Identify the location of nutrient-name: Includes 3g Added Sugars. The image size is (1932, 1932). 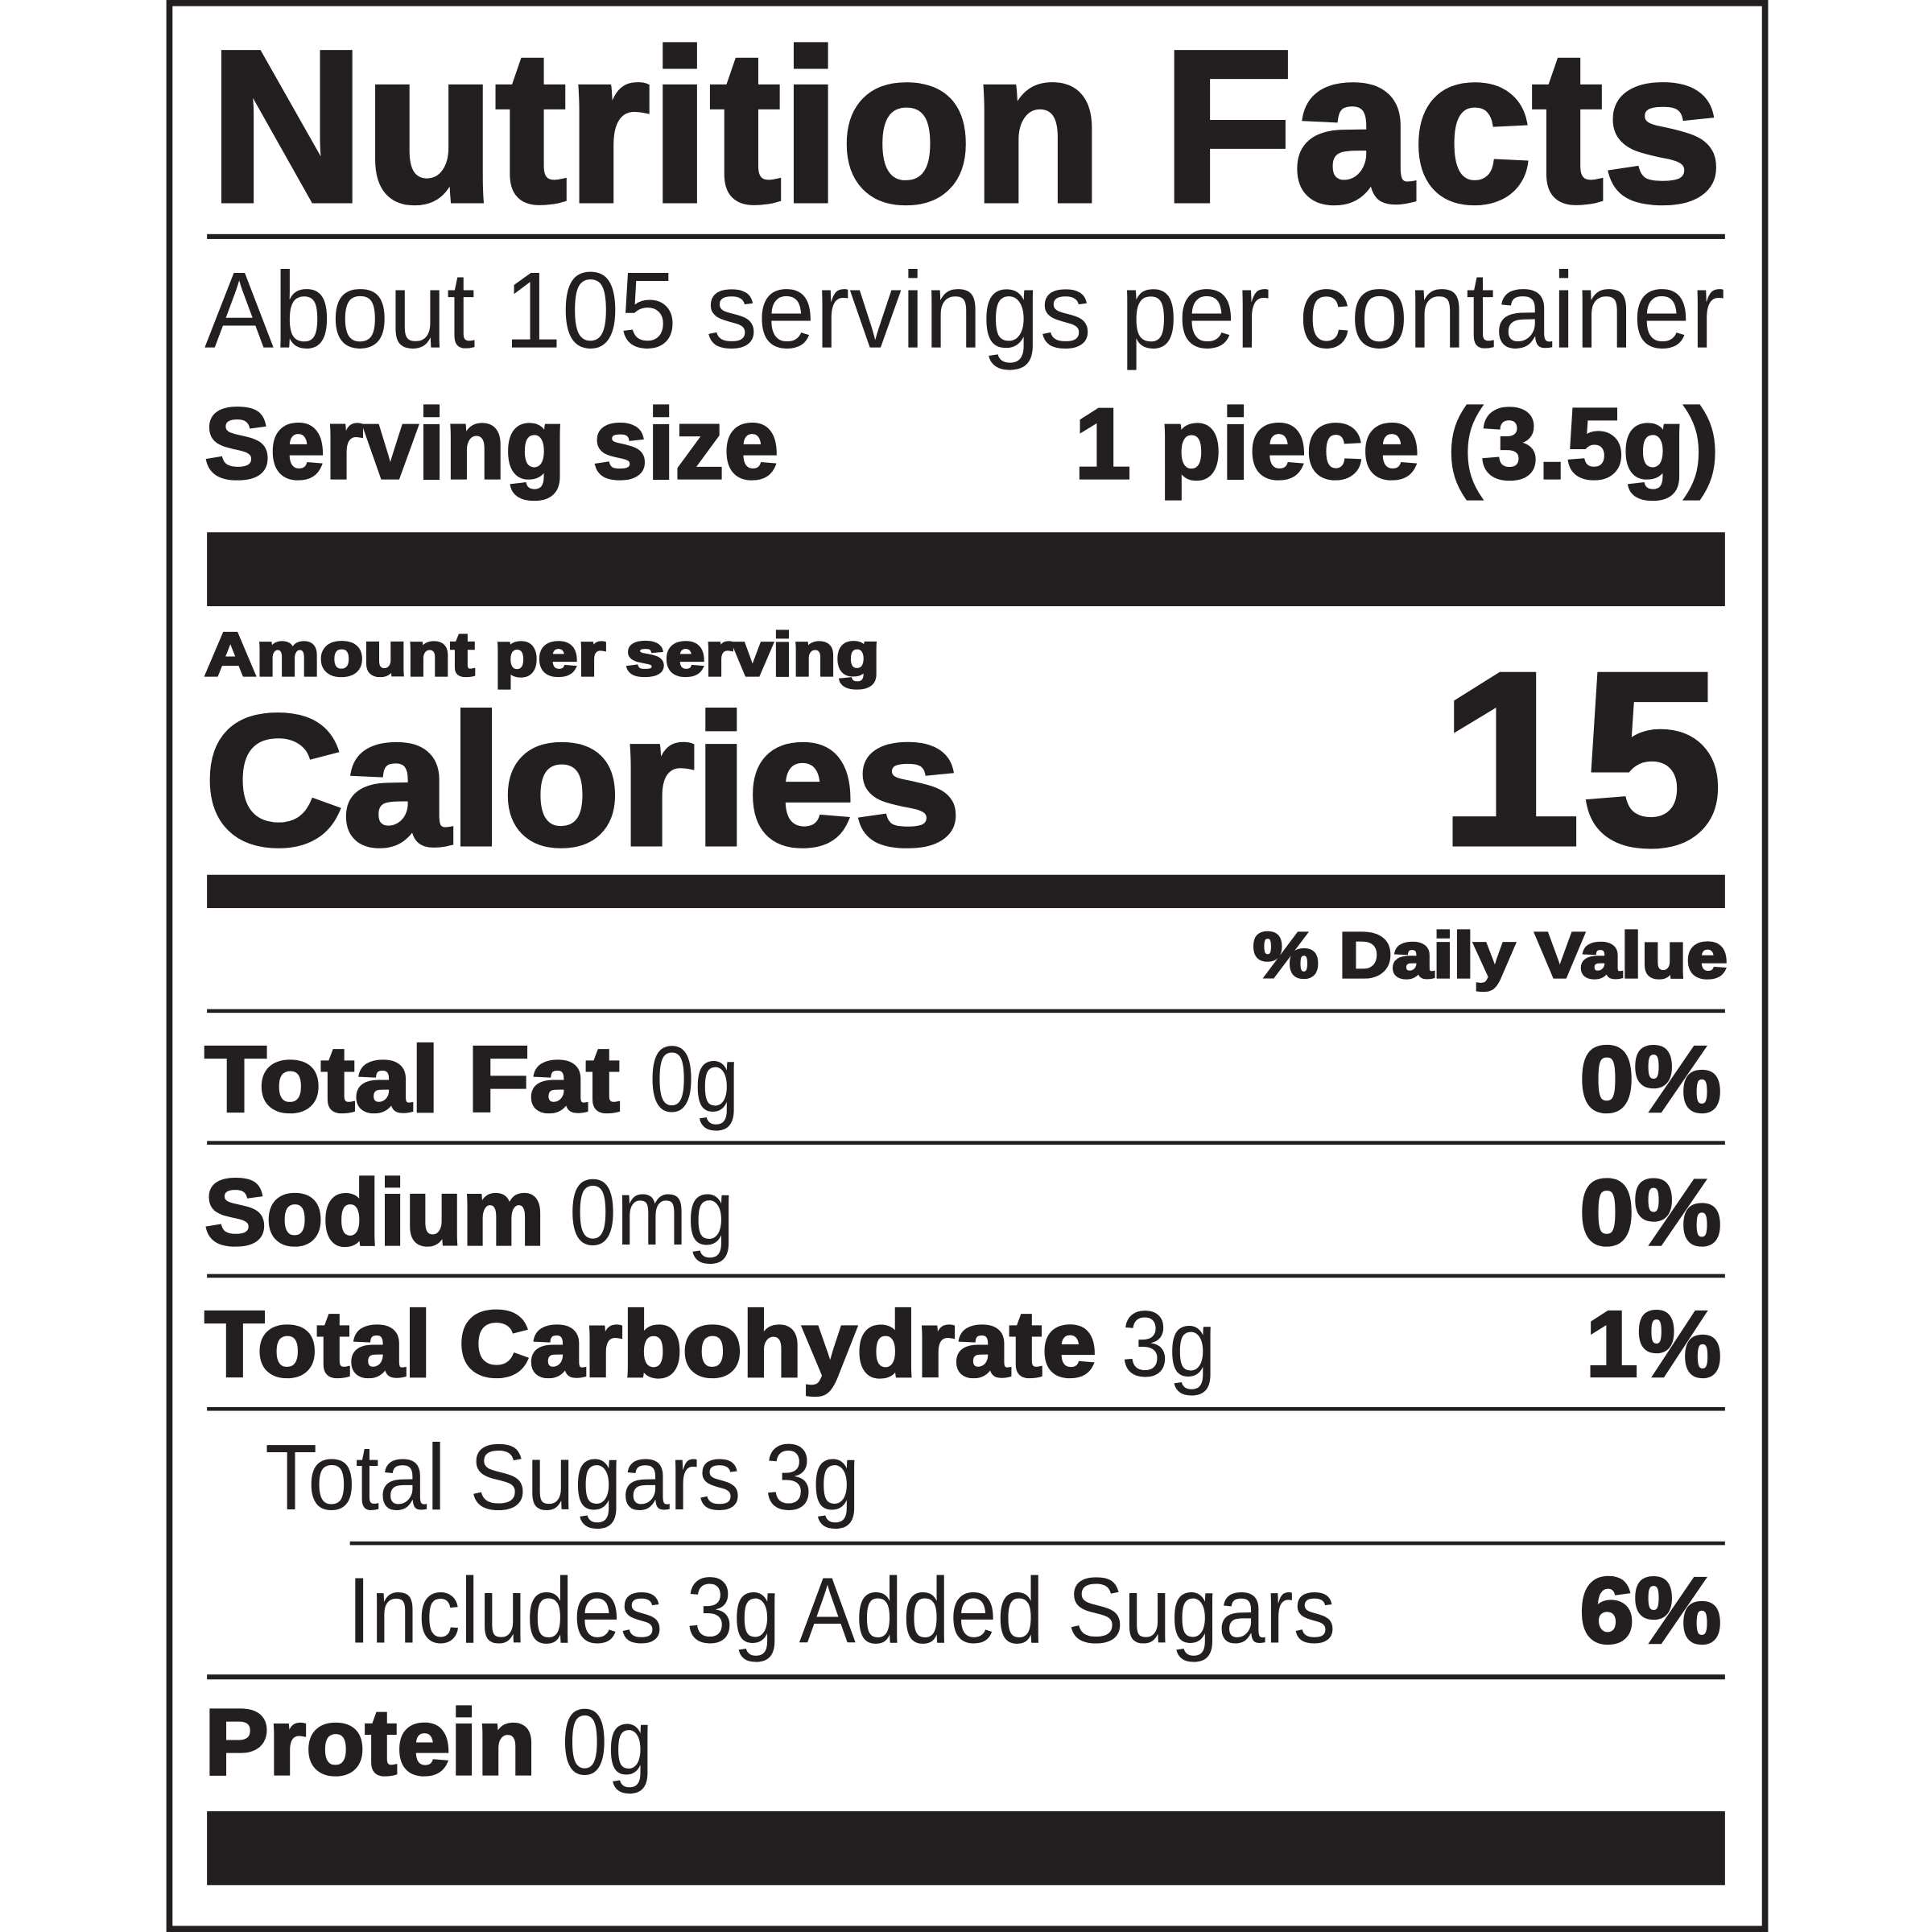
(842, 1610).